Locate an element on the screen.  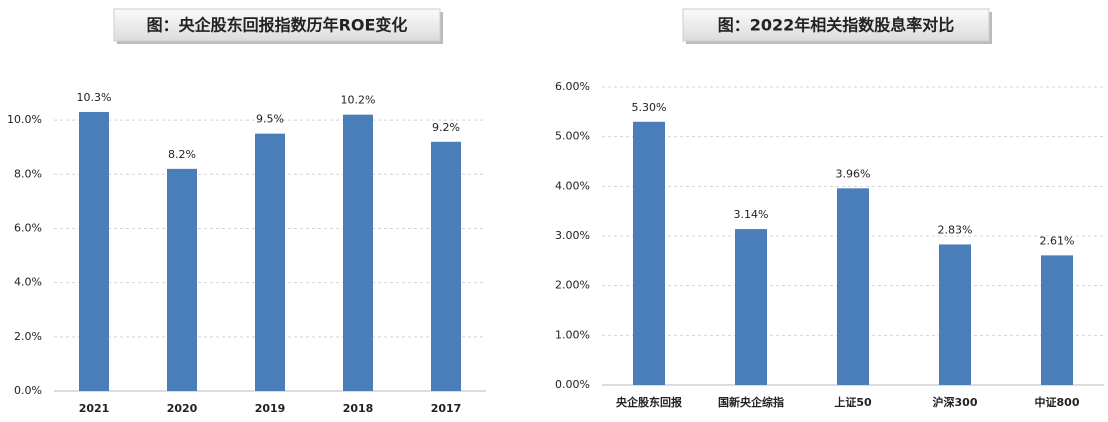
x-tick-label: 2020 is located at coordinates (182, 408).